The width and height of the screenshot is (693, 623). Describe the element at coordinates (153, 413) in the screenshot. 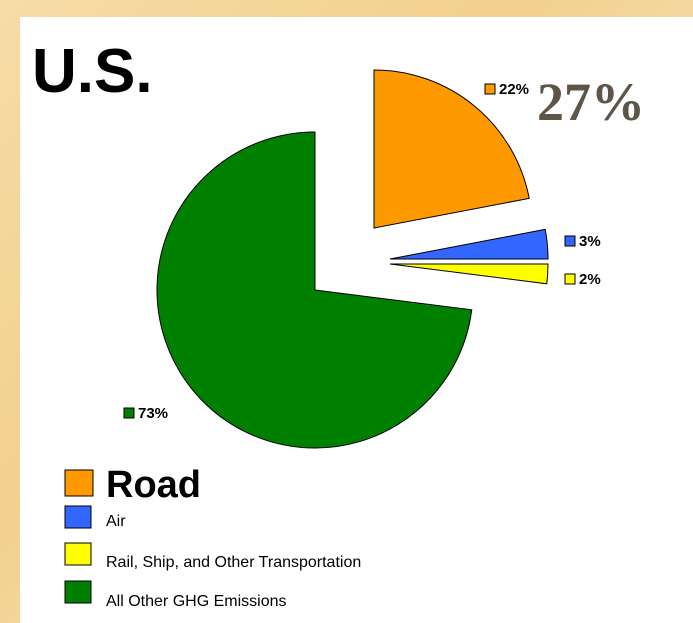

I see `data-label: 73%` at that location.